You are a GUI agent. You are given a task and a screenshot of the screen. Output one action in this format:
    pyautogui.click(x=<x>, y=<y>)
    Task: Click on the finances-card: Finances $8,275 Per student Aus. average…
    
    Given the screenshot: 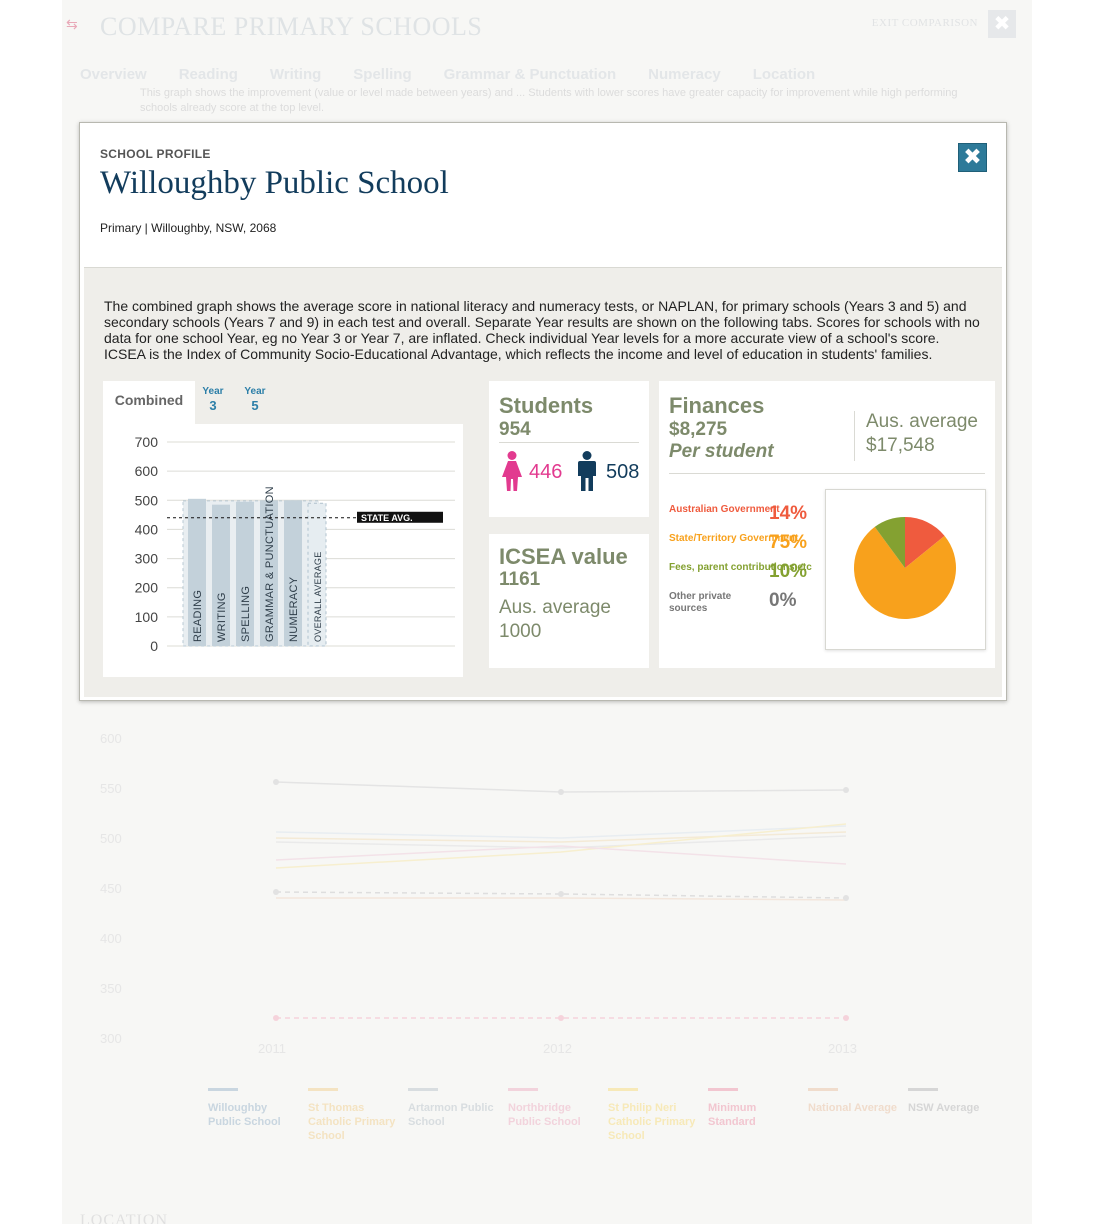 What is the action you would take?
    pyautogui.click(x=827, y=524)
    